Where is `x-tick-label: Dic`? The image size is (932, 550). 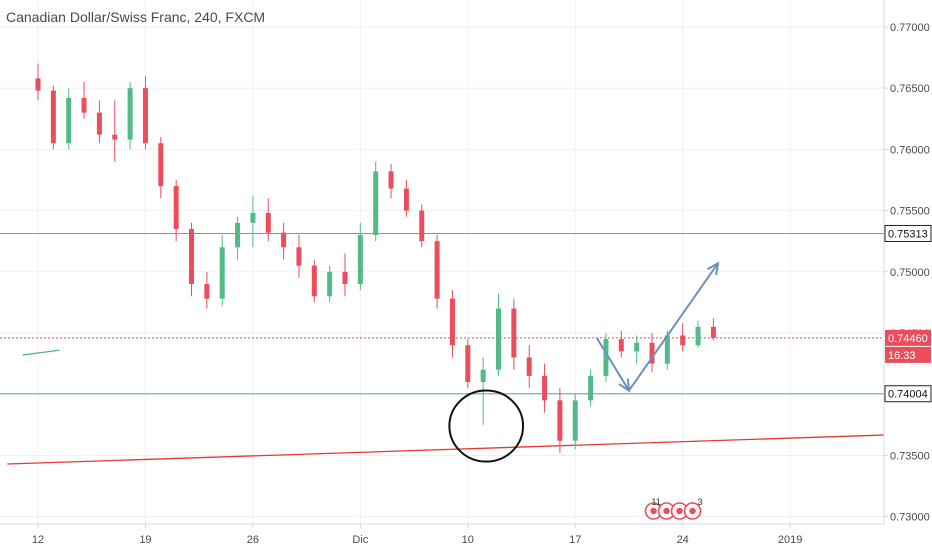
x-tick-label: Dic is located at coordinates (360, 540).